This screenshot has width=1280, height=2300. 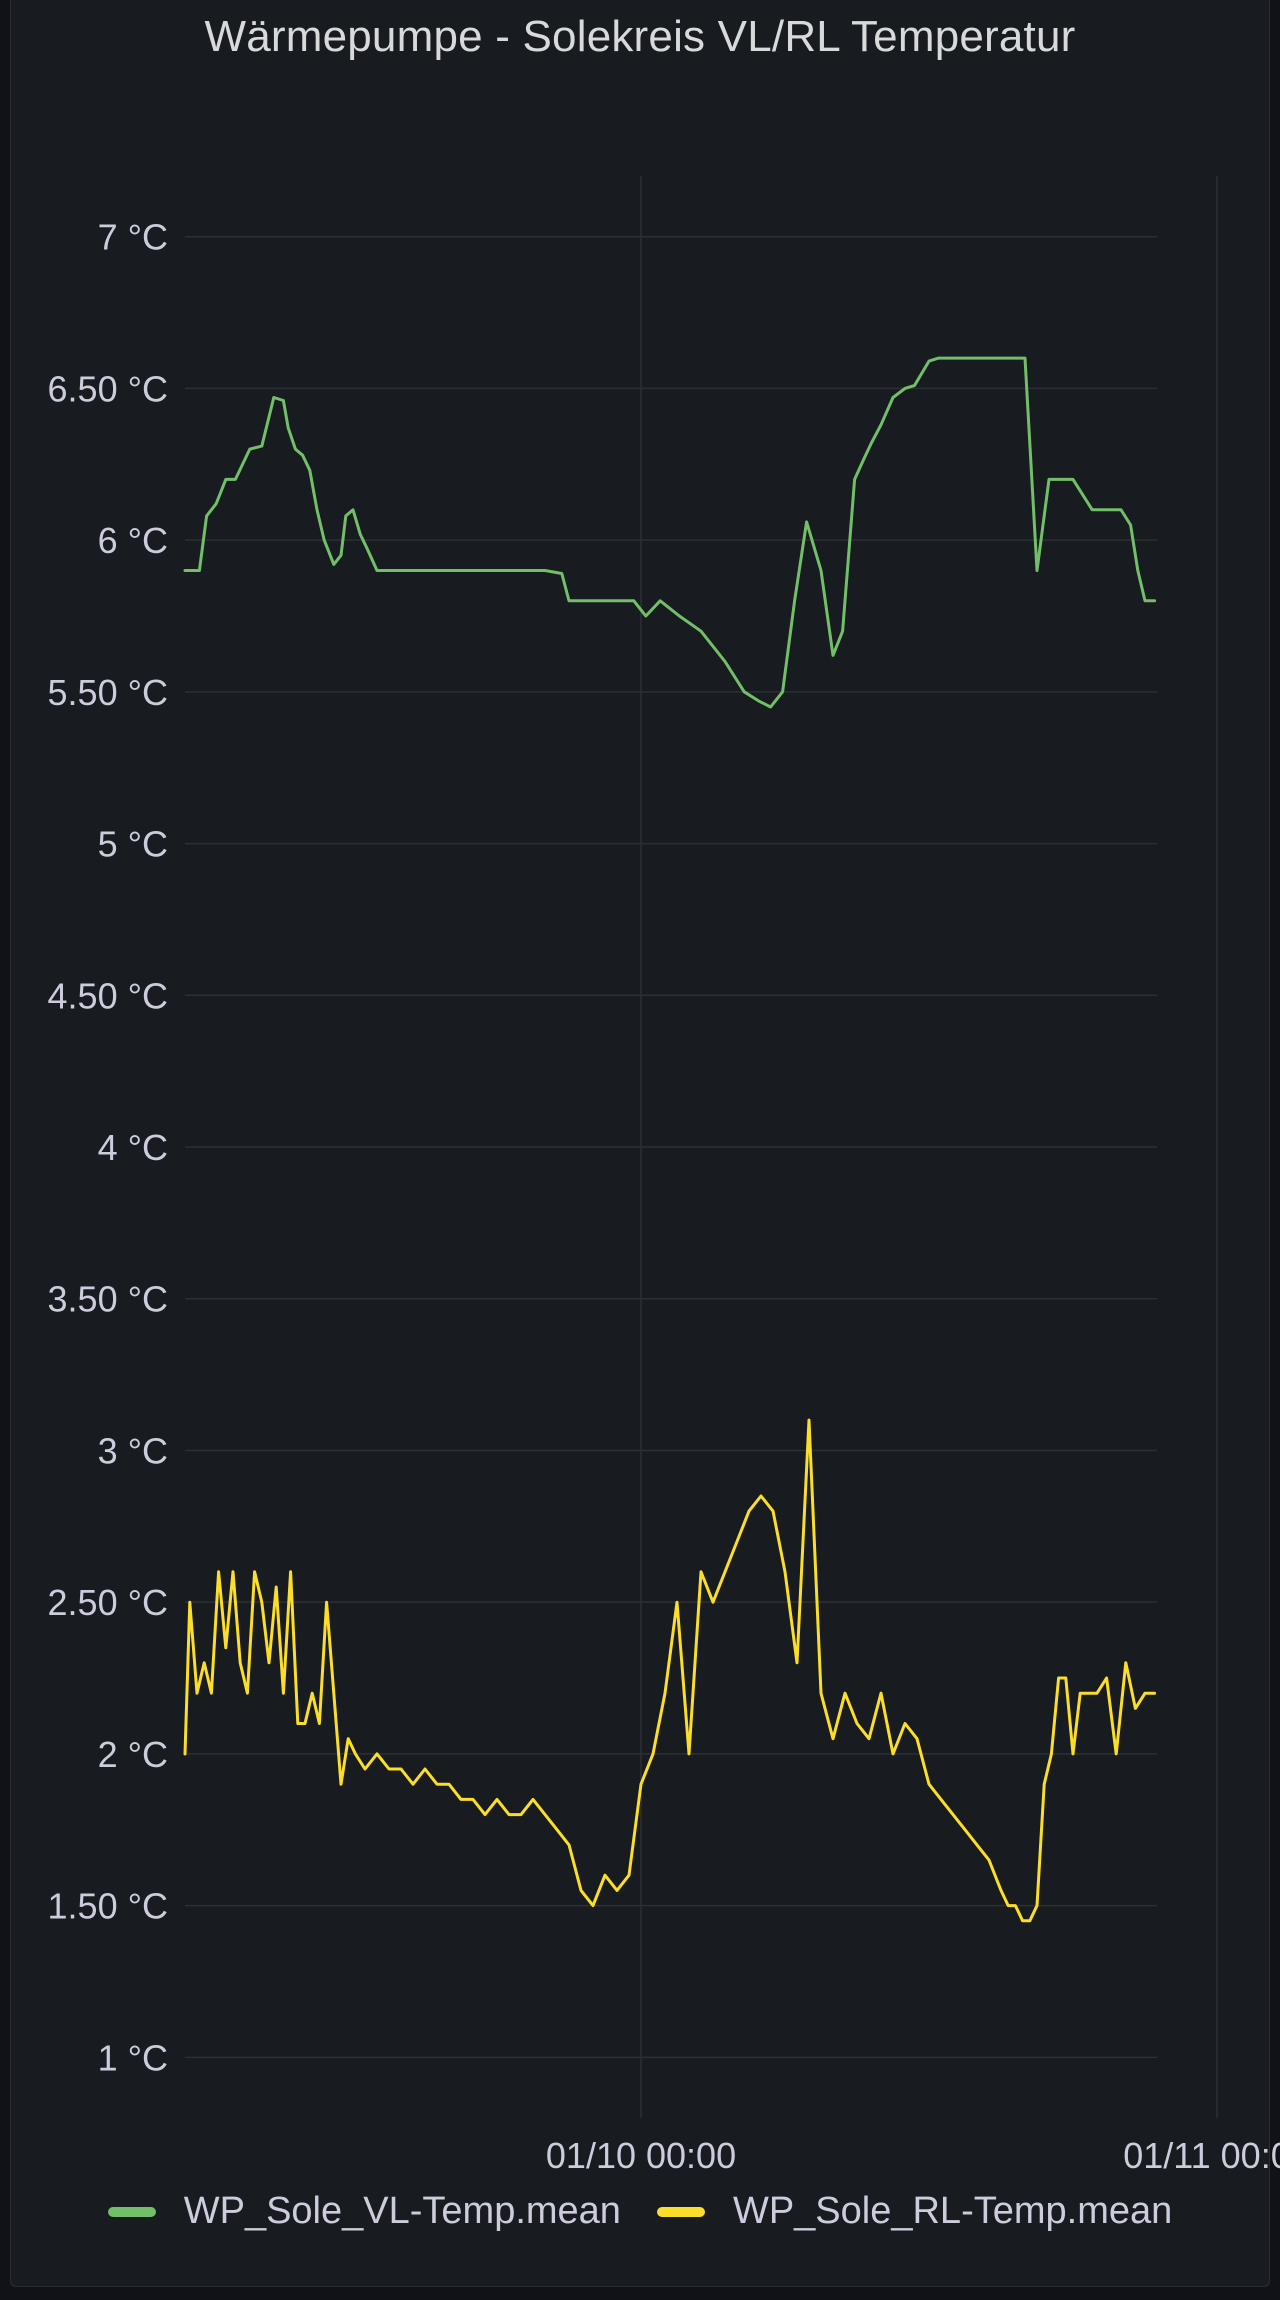 What do you see at coordinates (108, 1602) in the screenshot?
I see `y-tick-label: 2.50 °C` at bounding box center [108, 1602].